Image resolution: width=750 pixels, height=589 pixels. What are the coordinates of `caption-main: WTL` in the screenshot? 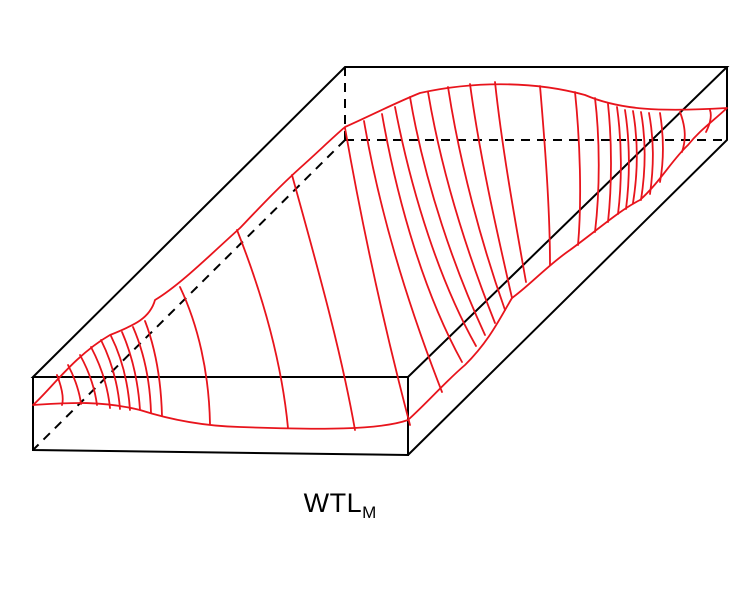 It's located at (333, 503).